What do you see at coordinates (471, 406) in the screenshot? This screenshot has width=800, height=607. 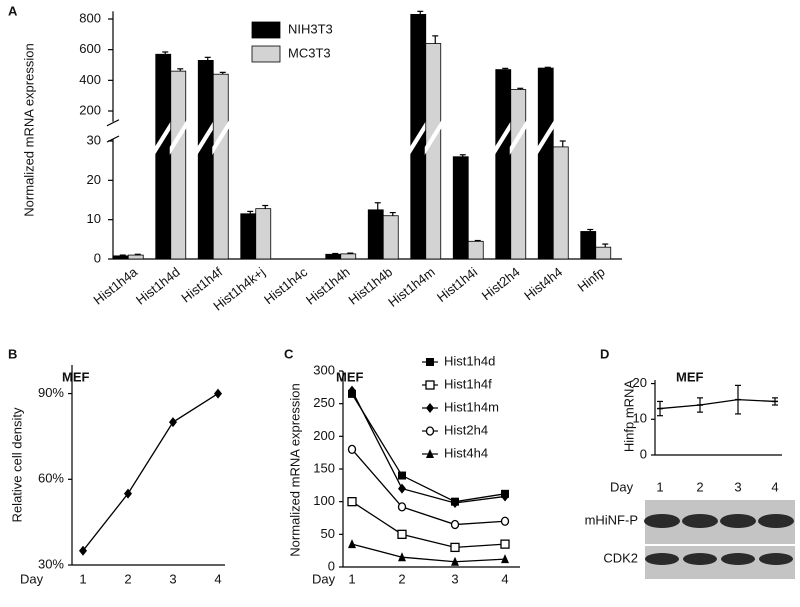 I see `legend-label: Hist1h4m` at bounding box center [471, 406].